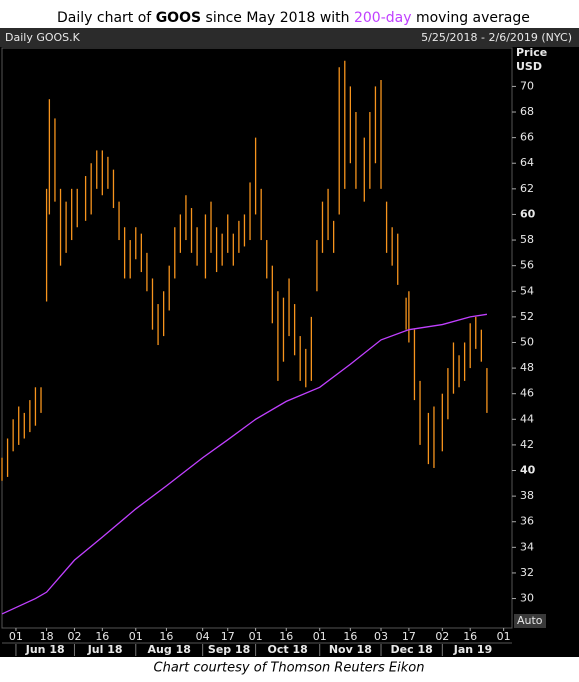 This screenshot has height=682, width=579. What do you see at coordinates (203, 636) in the screenshot?
I see `x-tick-label: 04` at bounding box center [203, 636].